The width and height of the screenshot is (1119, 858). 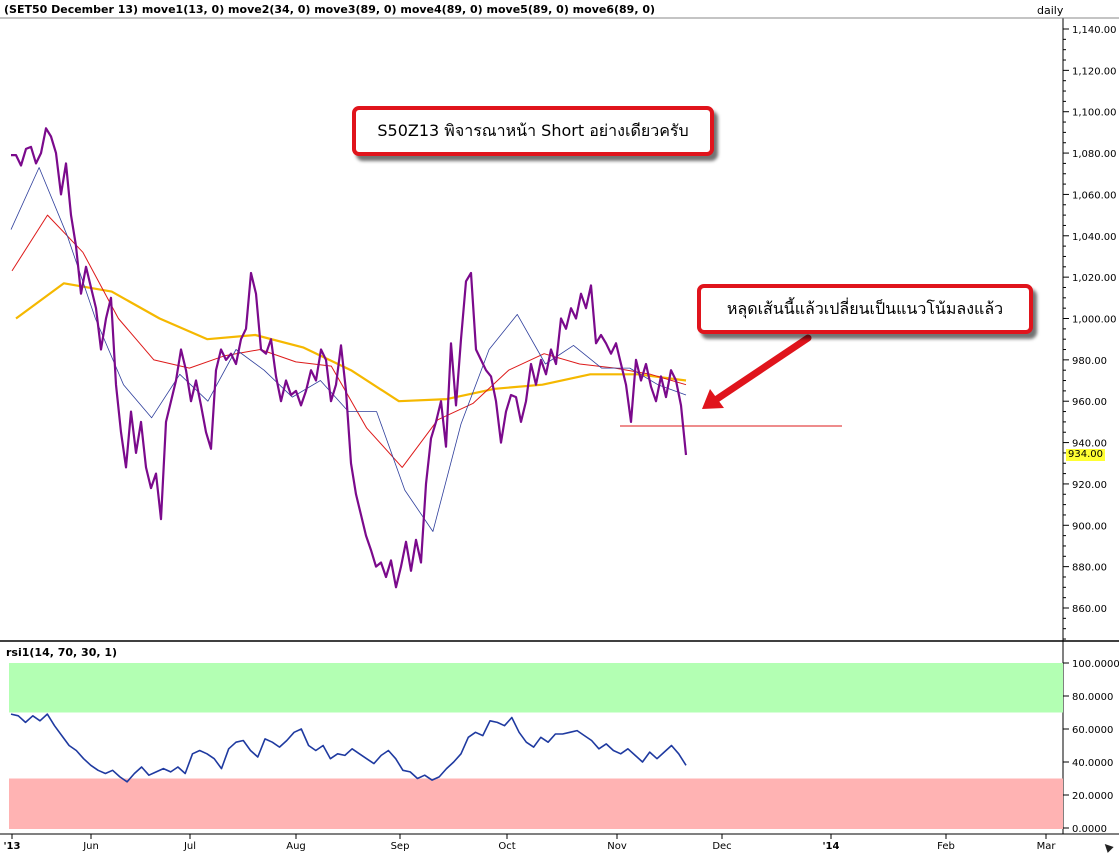 I want to click on ma89-line, so click(x=351, y=342).